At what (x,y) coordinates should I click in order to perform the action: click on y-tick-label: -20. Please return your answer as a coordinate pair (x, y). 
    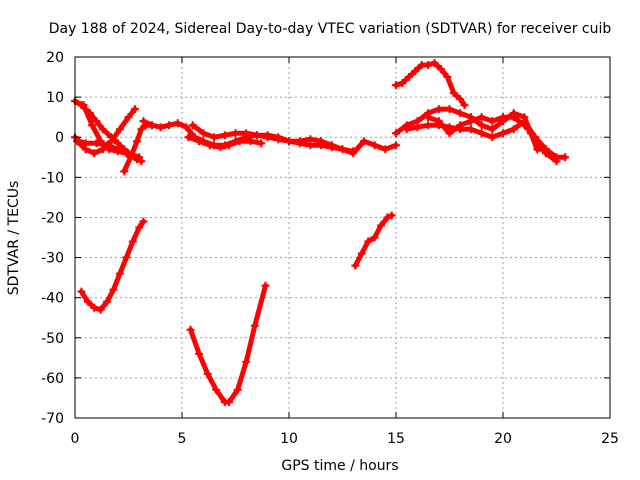
    Looking at the image, I should click on (52, 218).